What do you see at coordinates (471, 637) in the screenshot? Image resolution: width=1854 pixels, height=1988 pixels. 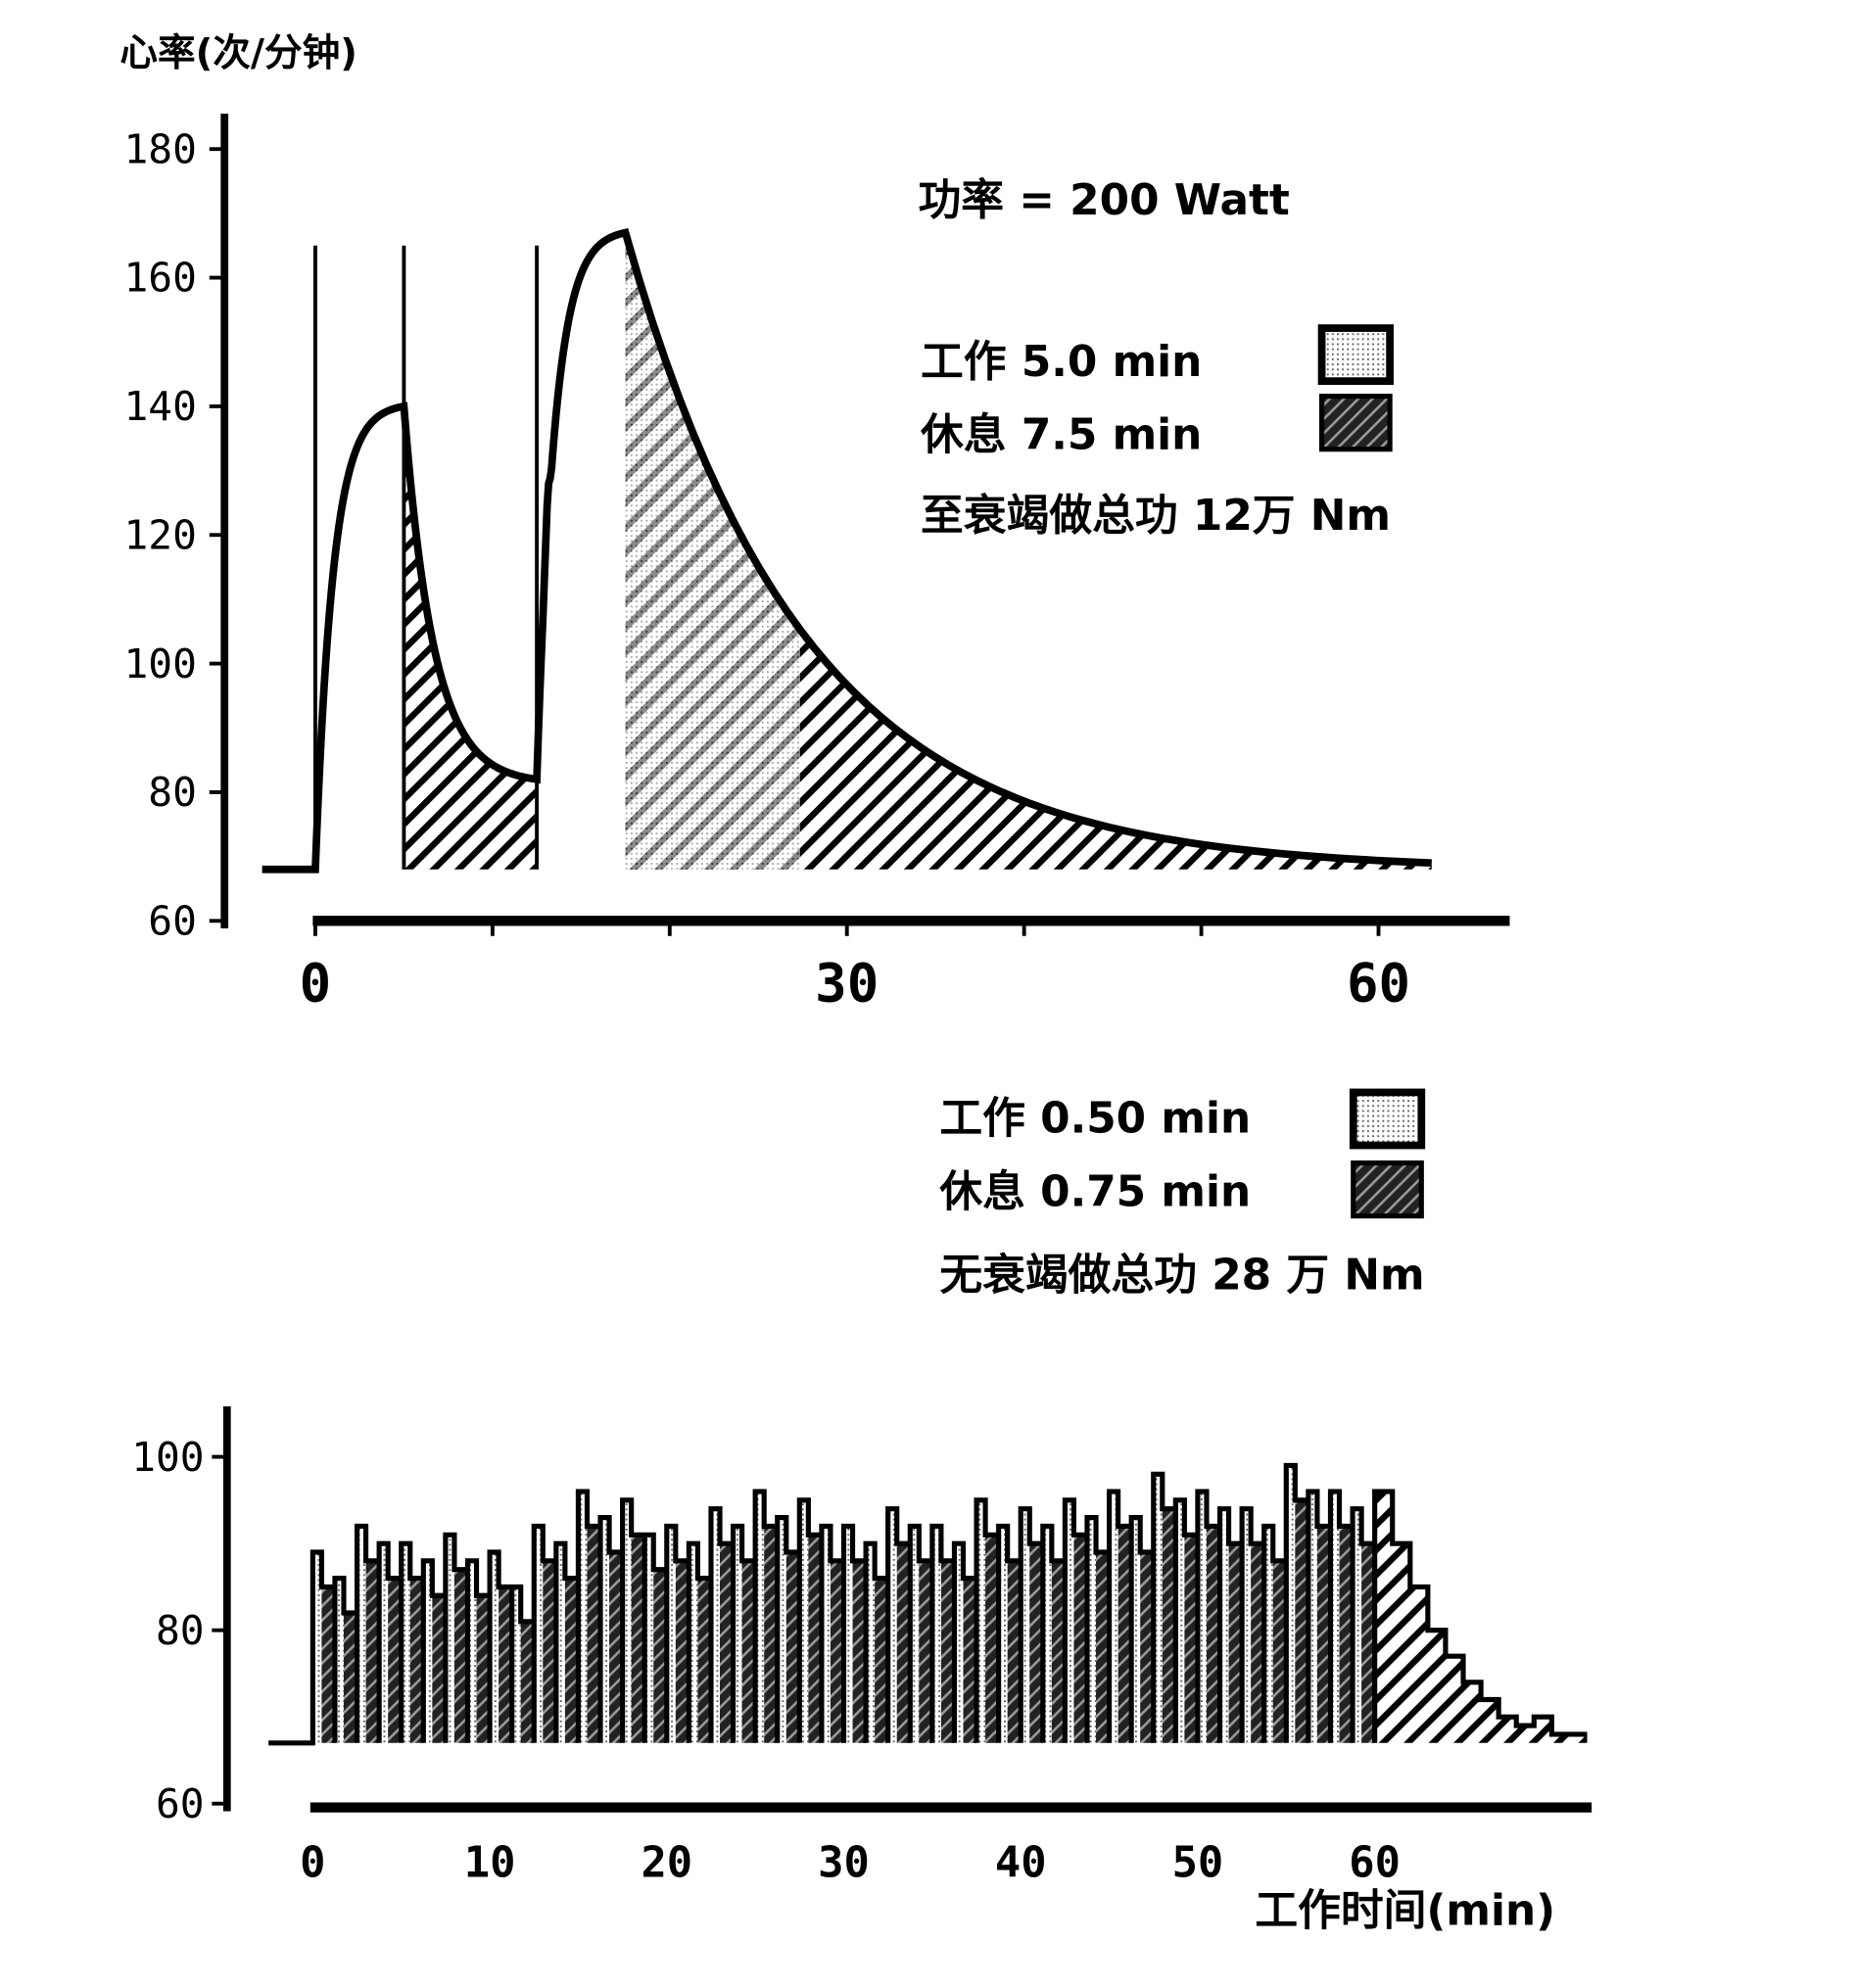 I see `top-rest-area` at bounding box center [471, 637].